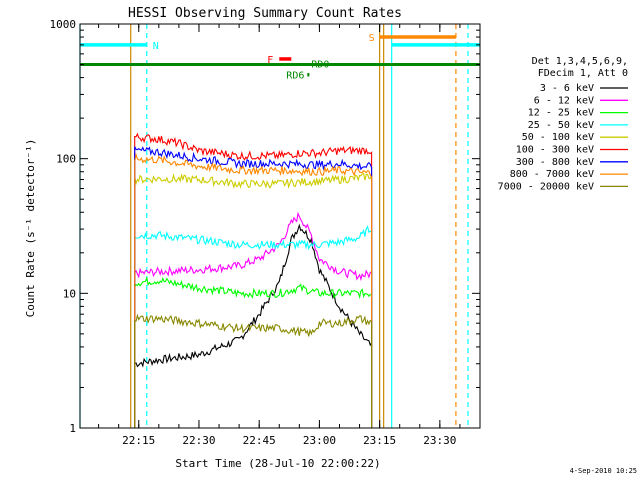  Describe the element at coordinates (372, 38) in the screenshot. I see `flag-label-s: S` at that location.